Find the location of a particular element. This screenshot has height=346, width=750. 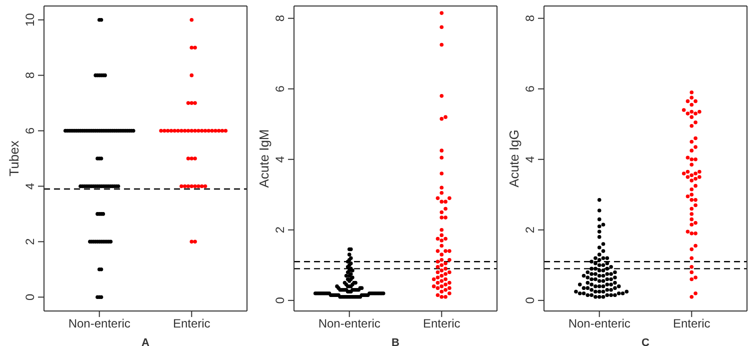

y-tick-label: 10 is located at coordinates (30, 19).